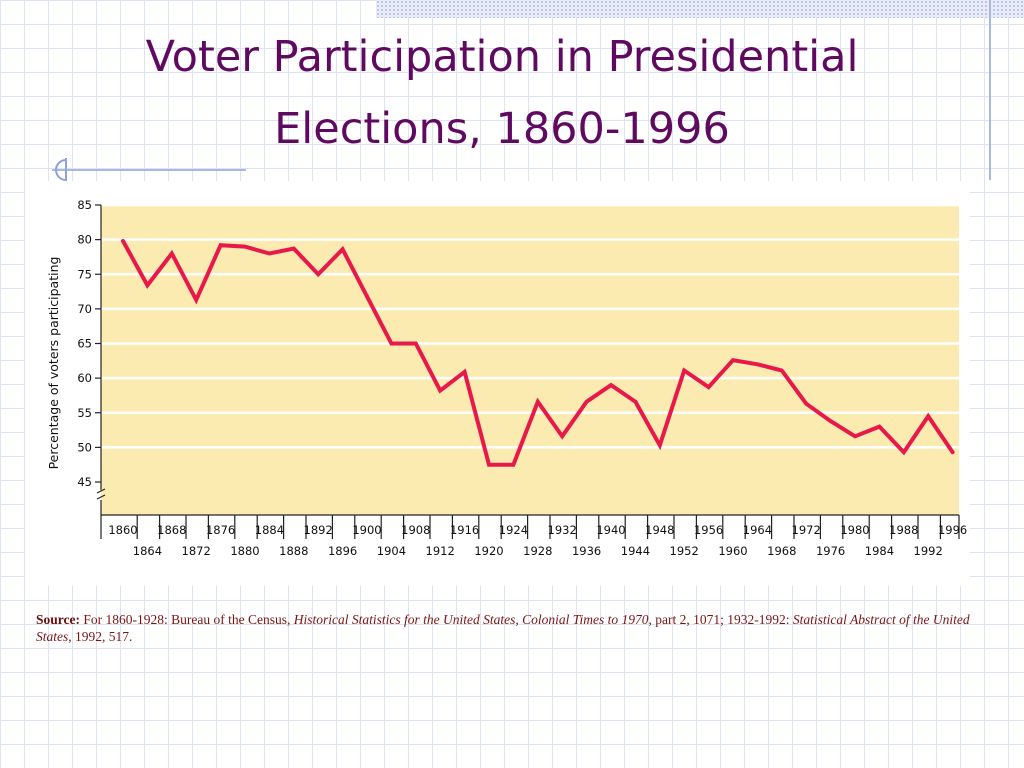 The height and width of the screenshot is (768, 1024). I want to click on x-tick-label-1992: 1992, so click(928, 551).